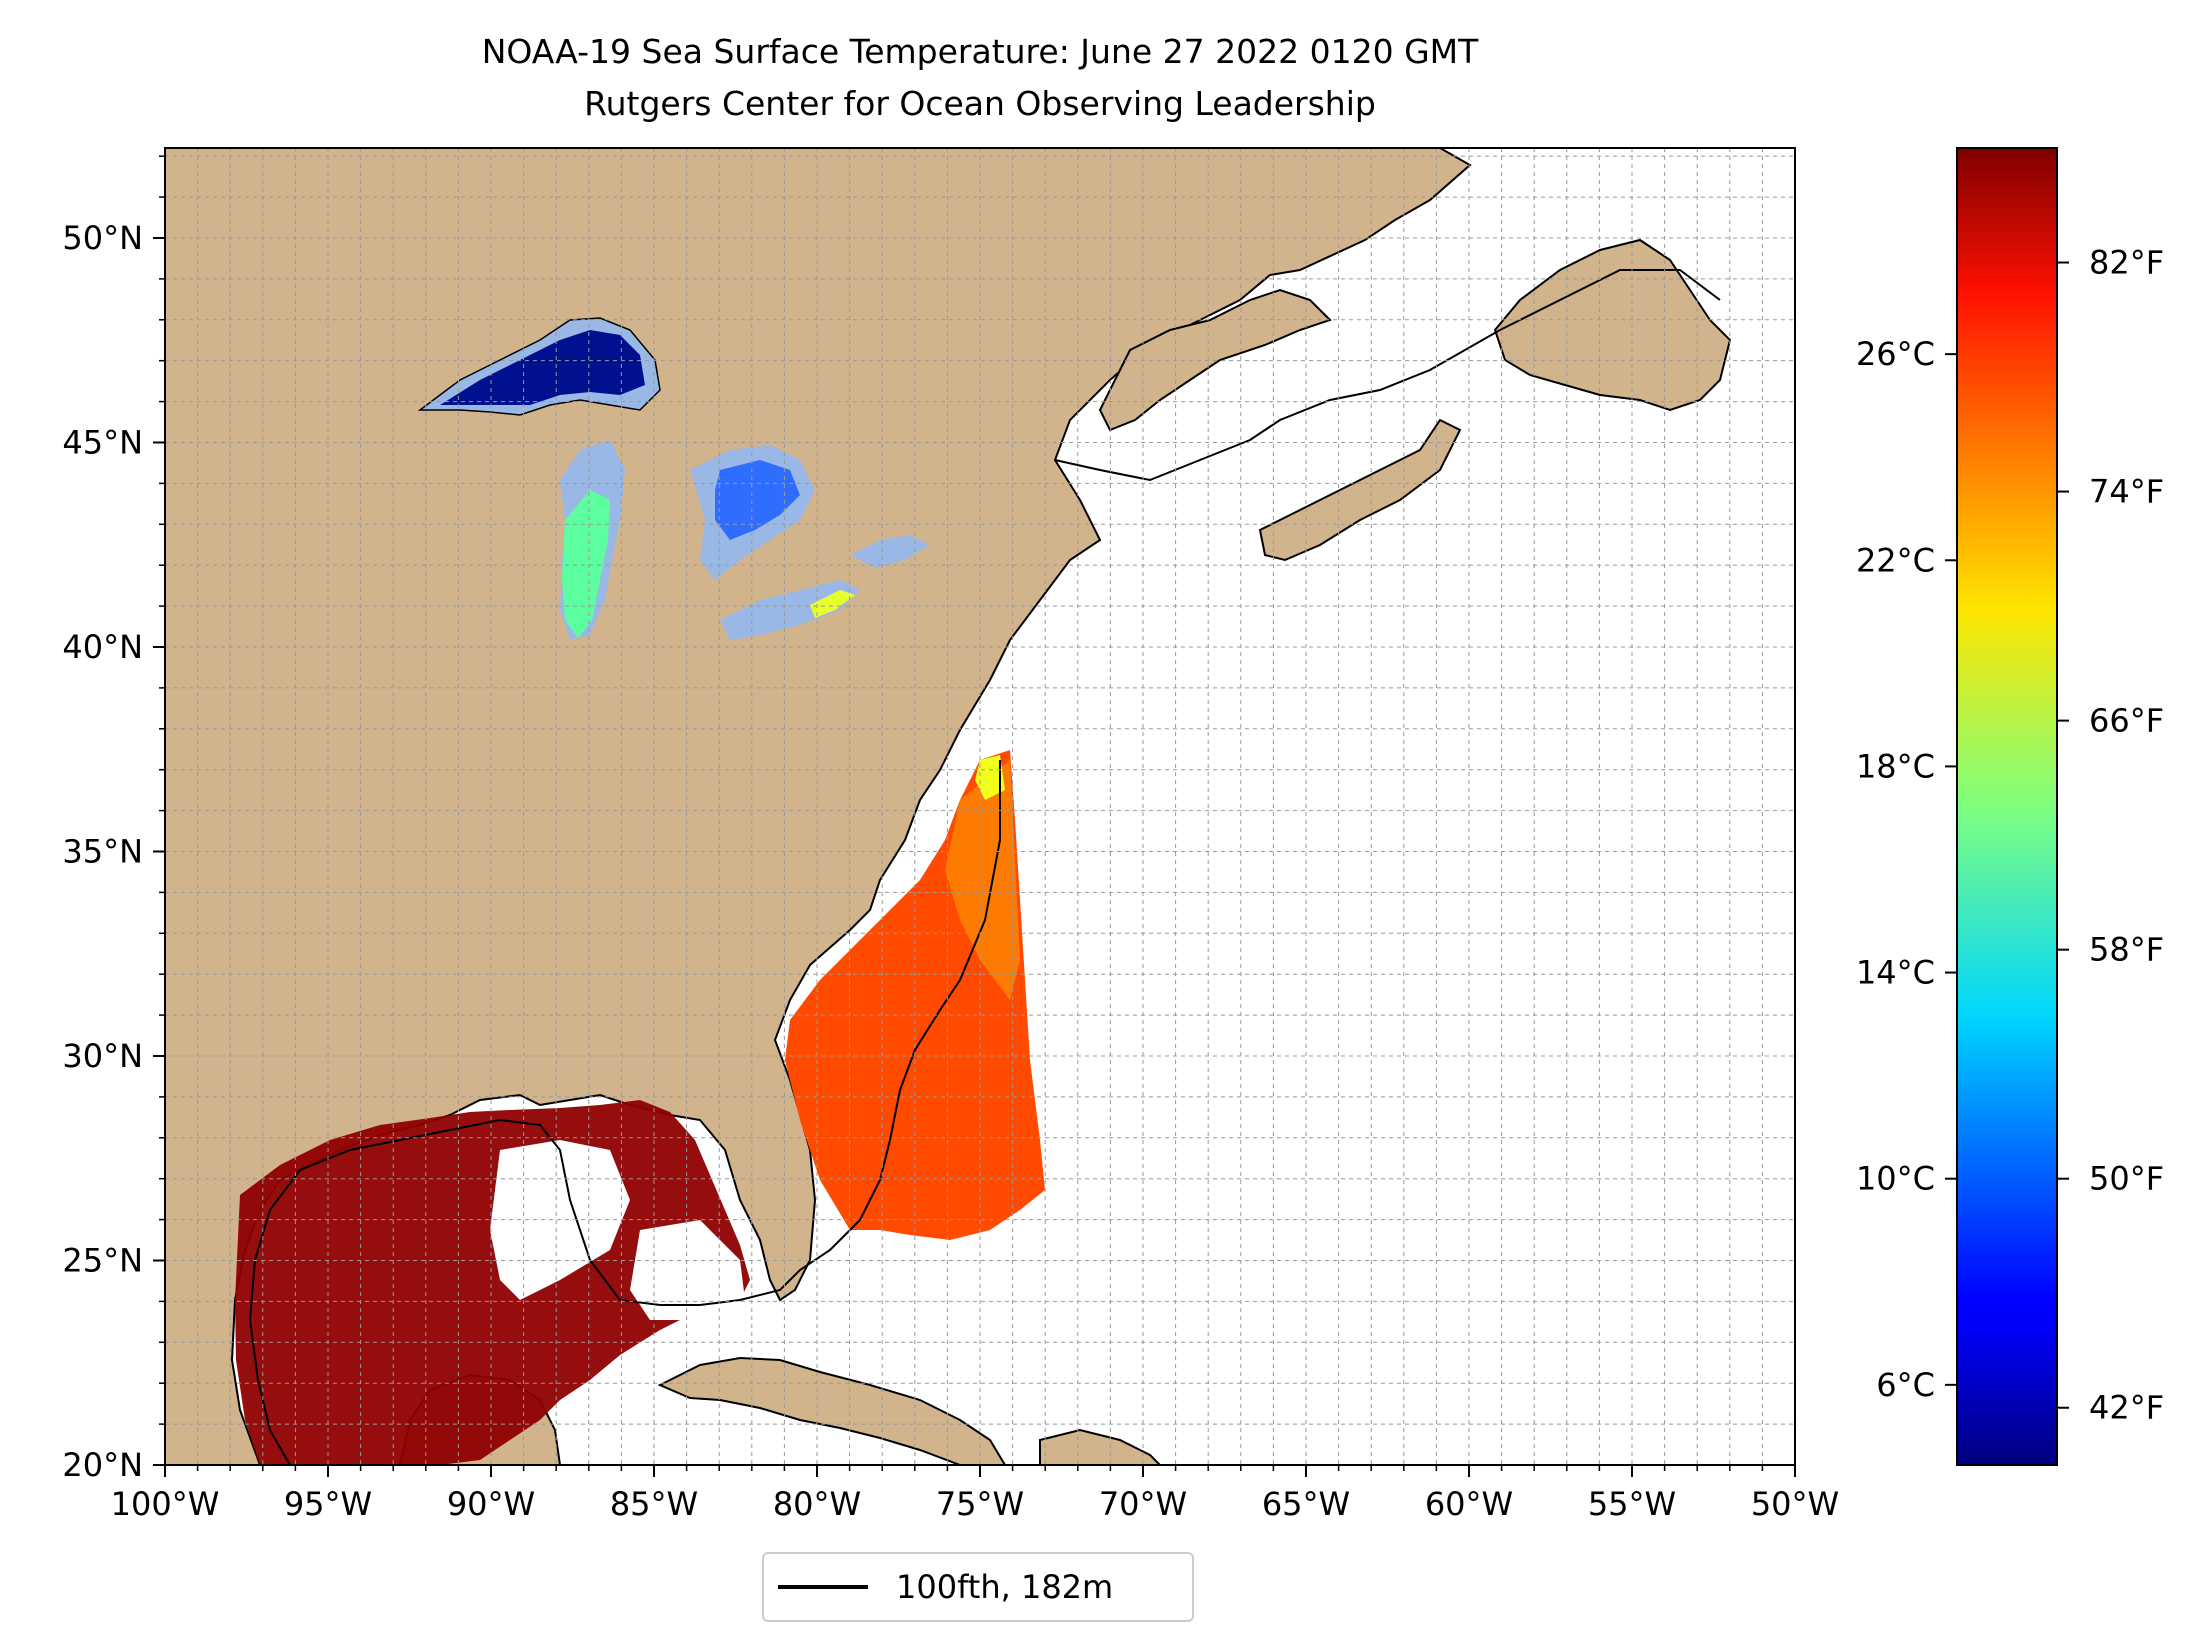 Image resolution: width=2201 pixels, height=1647 pixels. What do you see at coordinates (1895, 766) in the screenshot?
I see `celsius-tick-label: 18°C` at bounding box center [1895, 766].